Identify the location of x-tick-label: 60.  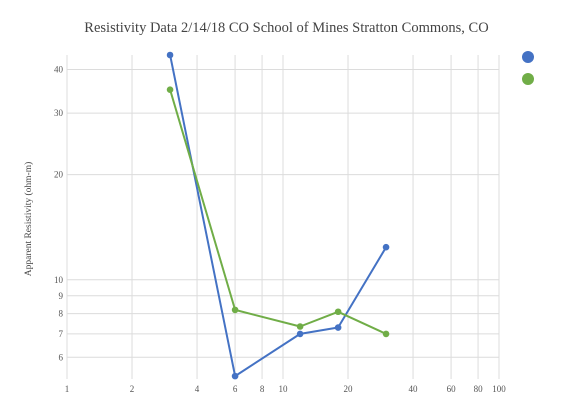
(452, 389).